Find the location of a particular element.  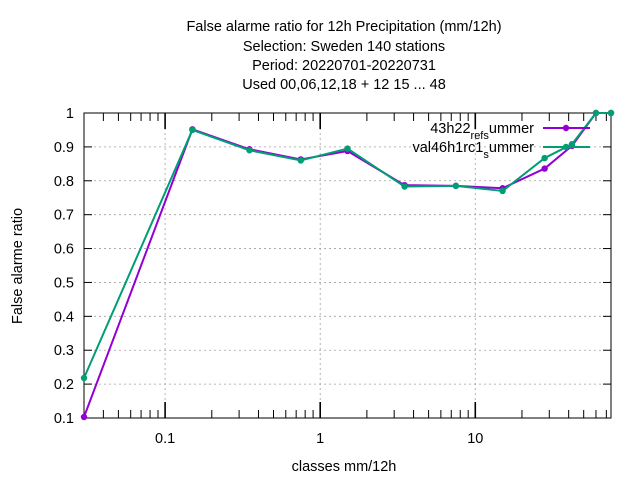

y-tick-label: 0.5 is located at coordinates (64, 283).